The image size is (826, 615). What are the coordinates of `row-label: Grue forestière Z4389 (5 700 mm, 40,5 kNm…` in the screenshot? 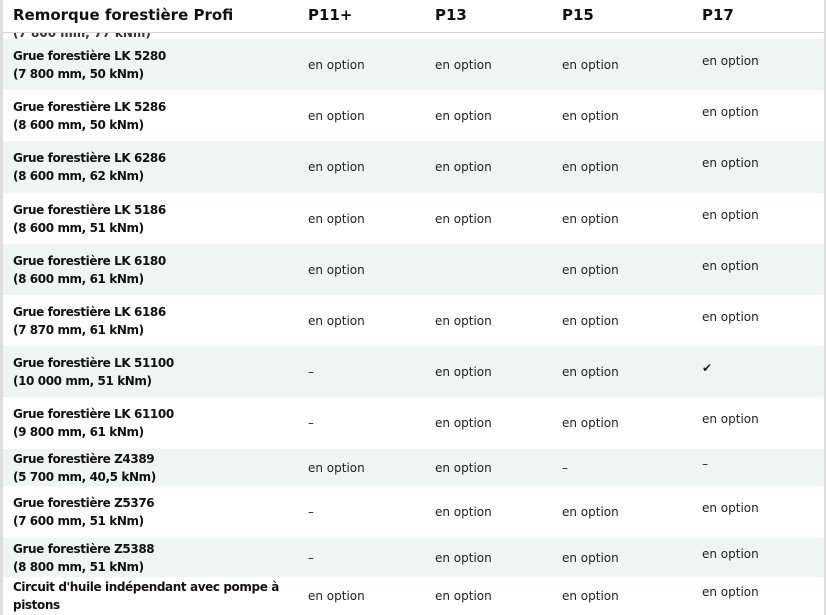 It's located at (148, 468).